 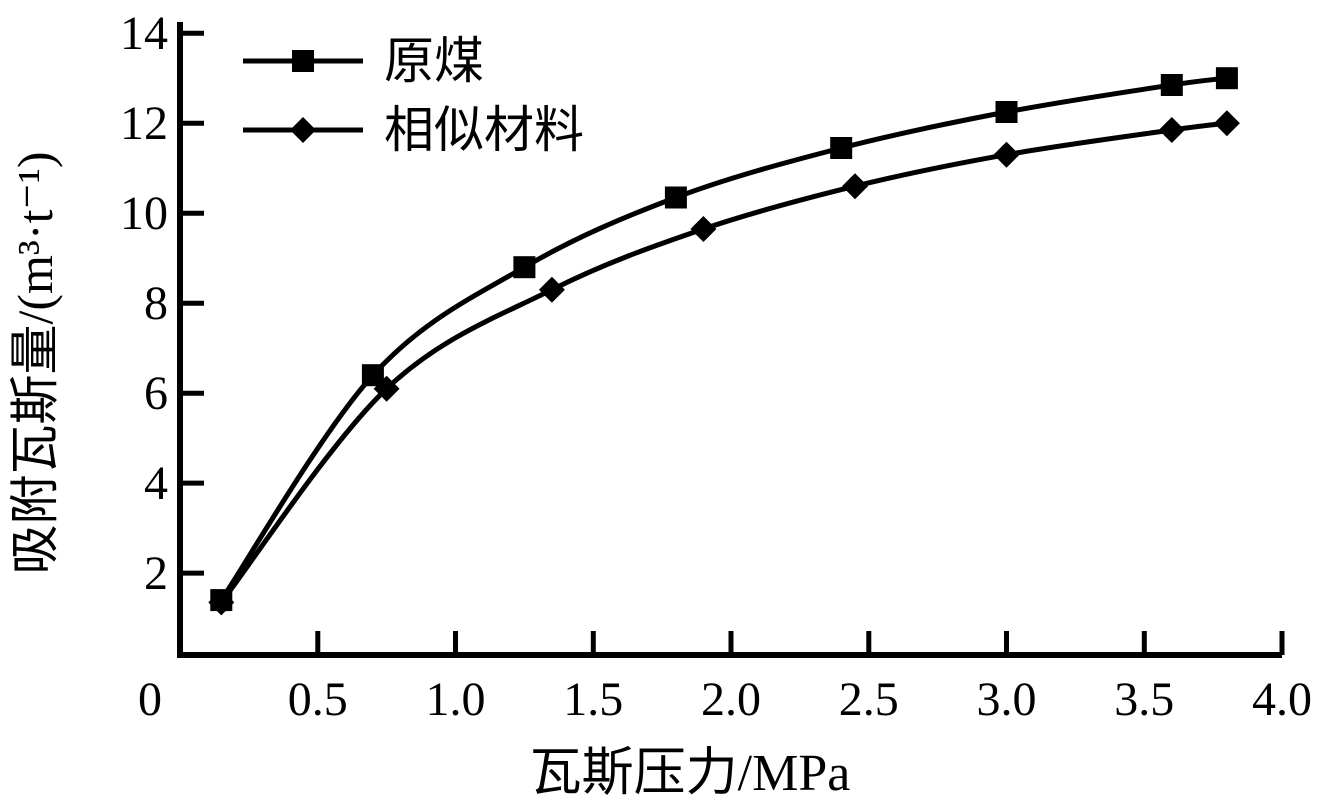 What do you see at coordinates (156, 483) in the screenshot?
I see `y-axis-tick-label: 4` at bounding box center [156, 483].